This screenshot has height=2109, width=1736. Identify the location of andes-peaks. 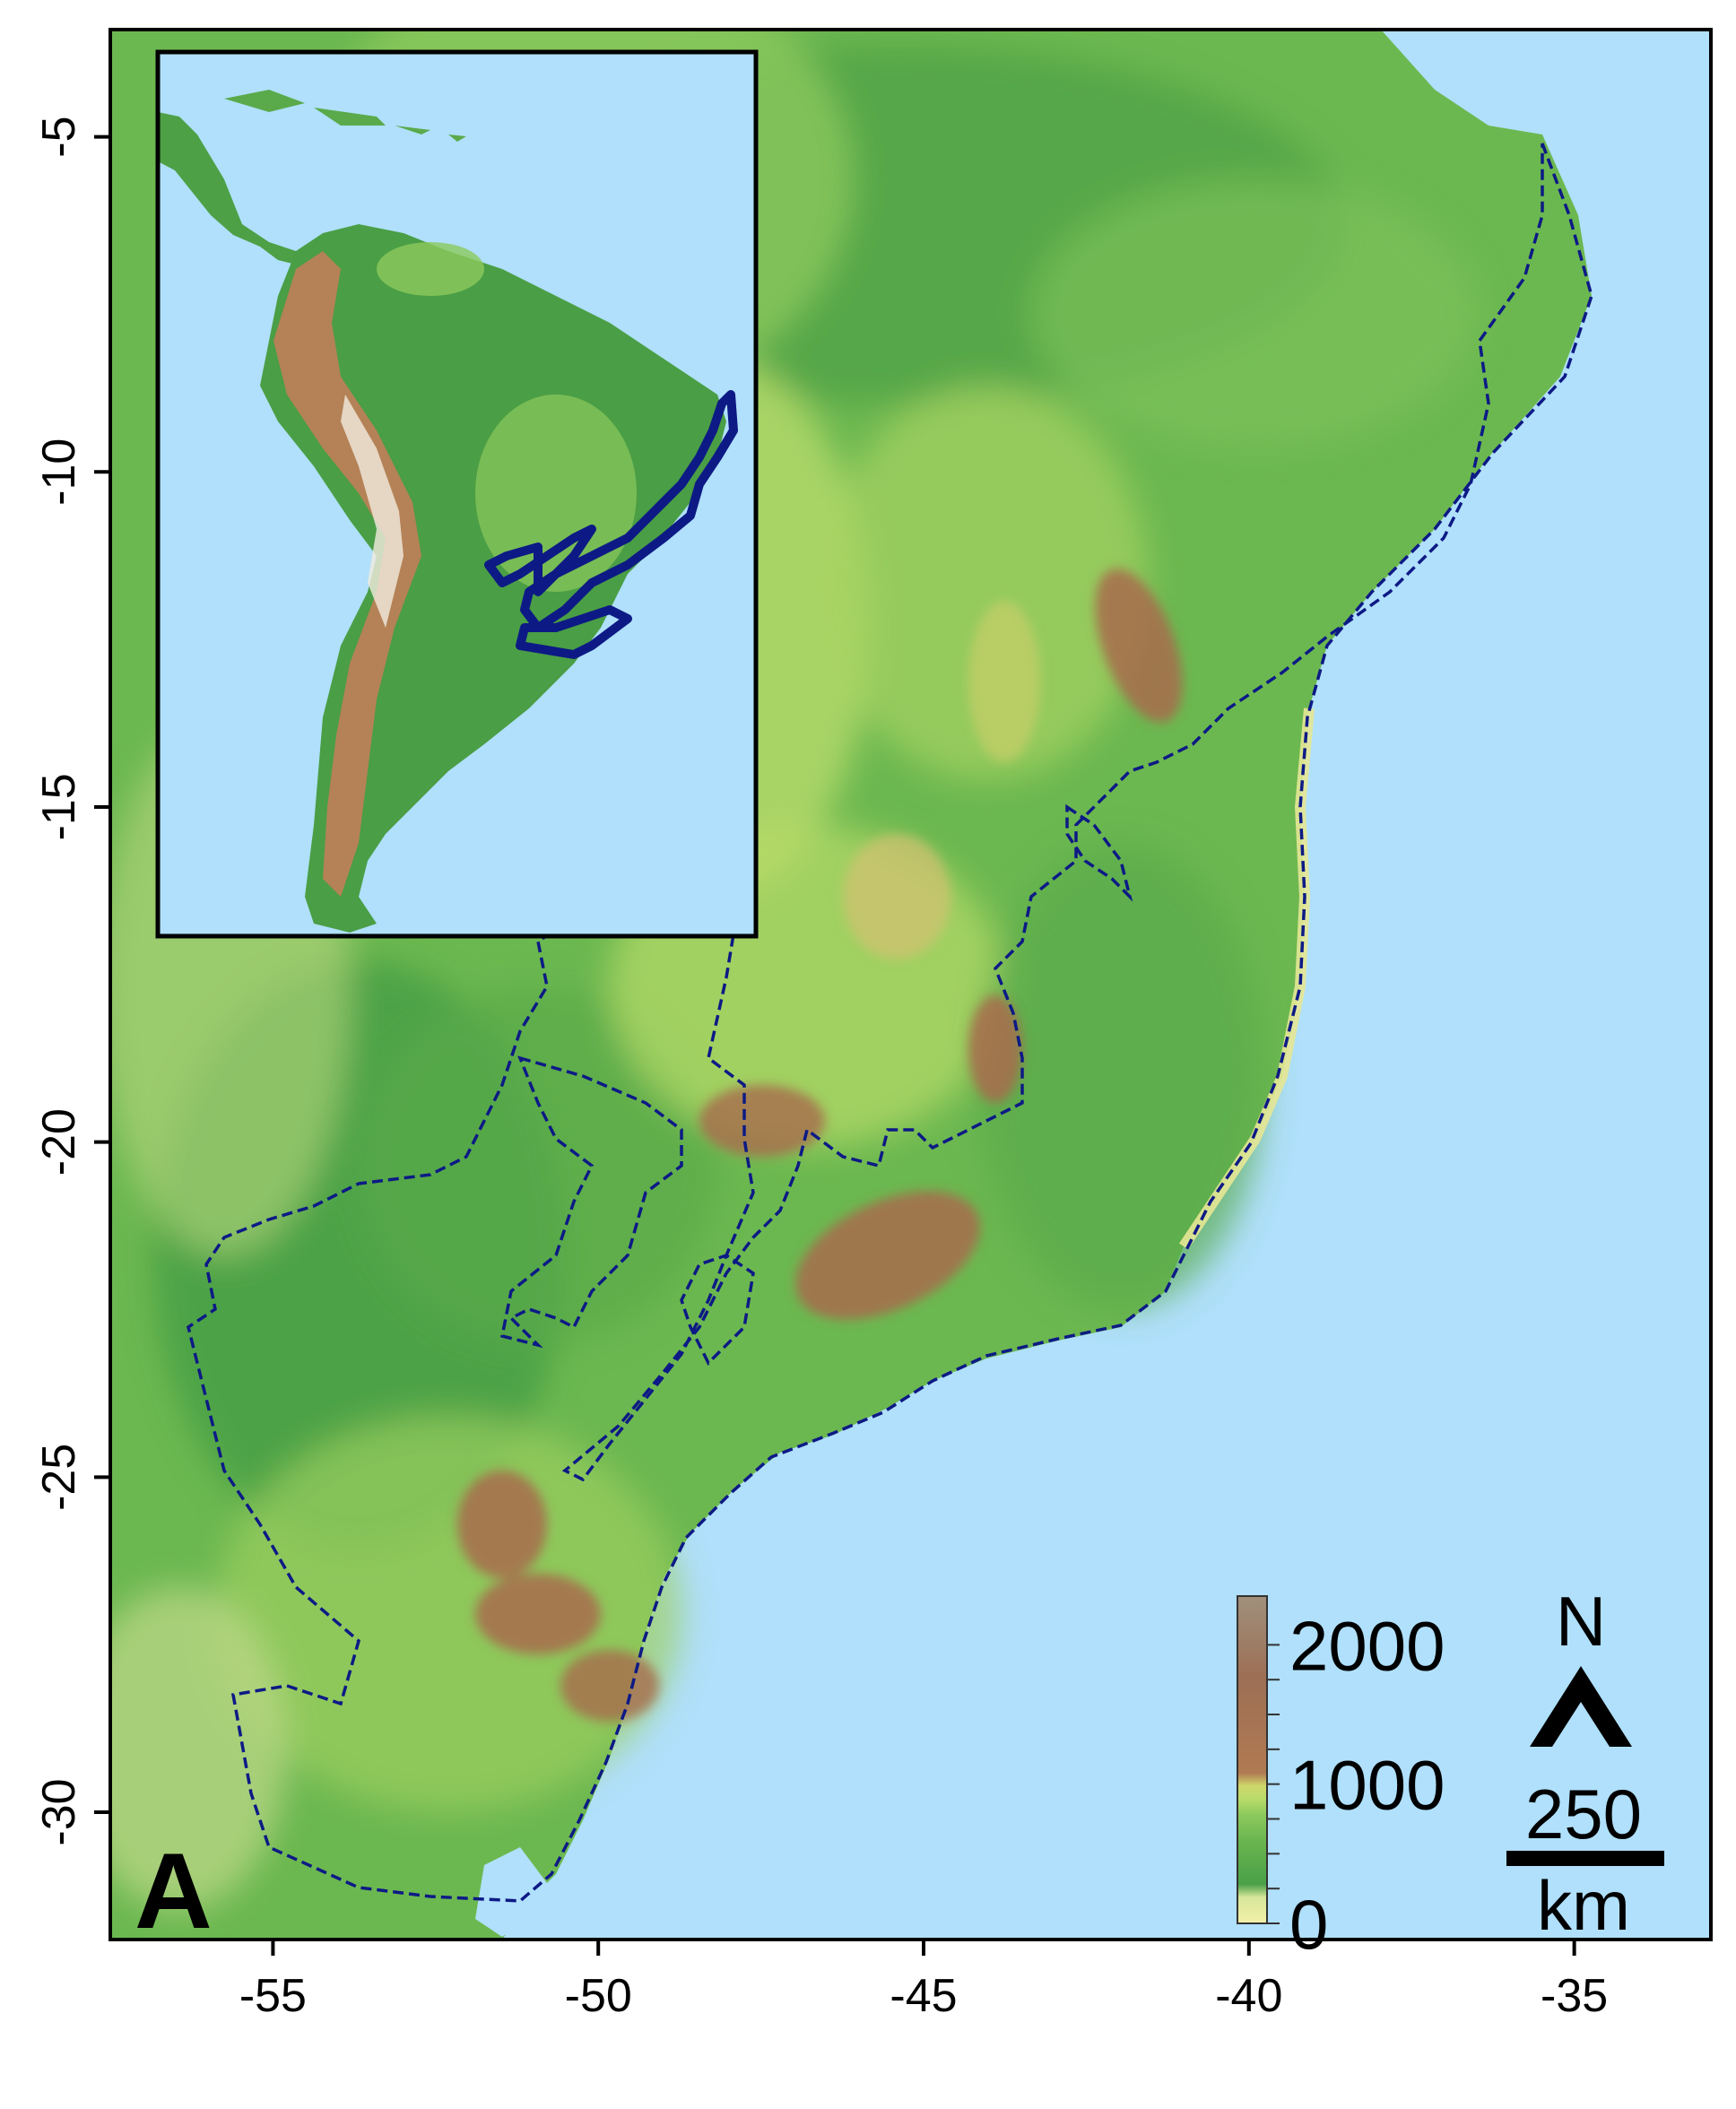
(373, 511).